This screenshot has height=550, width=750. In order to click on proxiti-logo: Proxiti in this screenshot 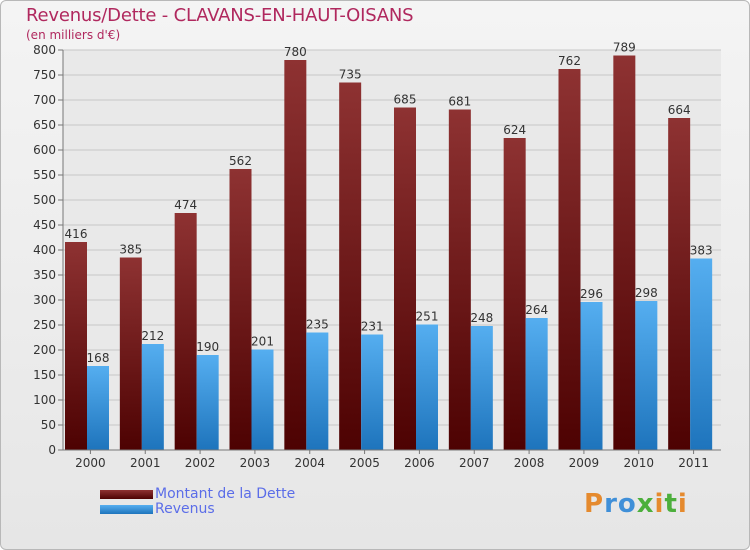, I will do `click(636, 504)`.